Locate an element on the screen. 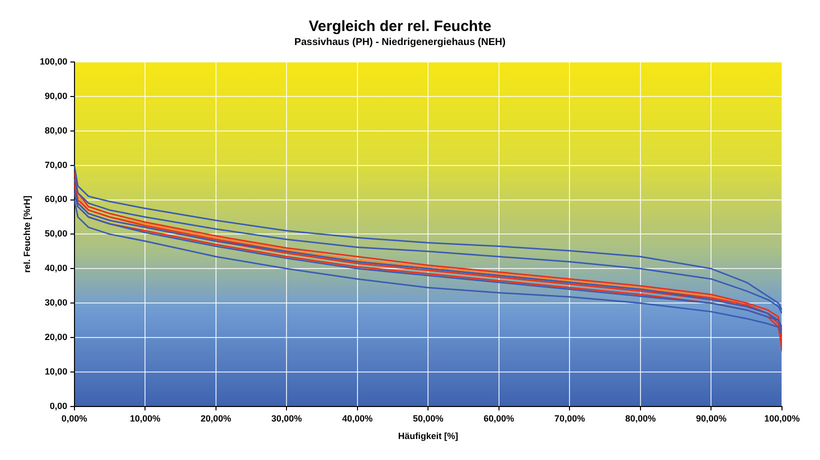 The width and height of the screenshot is (820, 460). y-tick-label: 100,00 is located at coordinates (54, 61).